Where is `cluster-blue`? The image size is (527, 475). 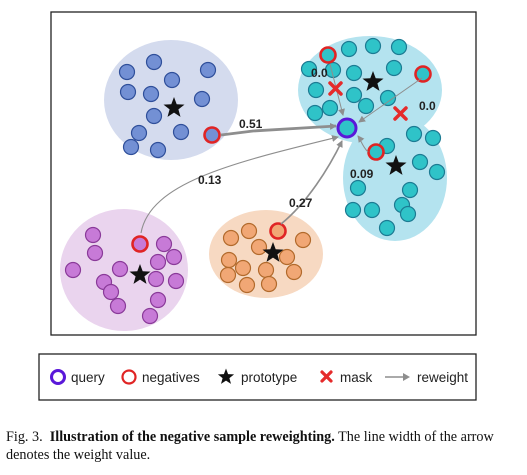 cluster-blue is located at coordinates (171, 100).